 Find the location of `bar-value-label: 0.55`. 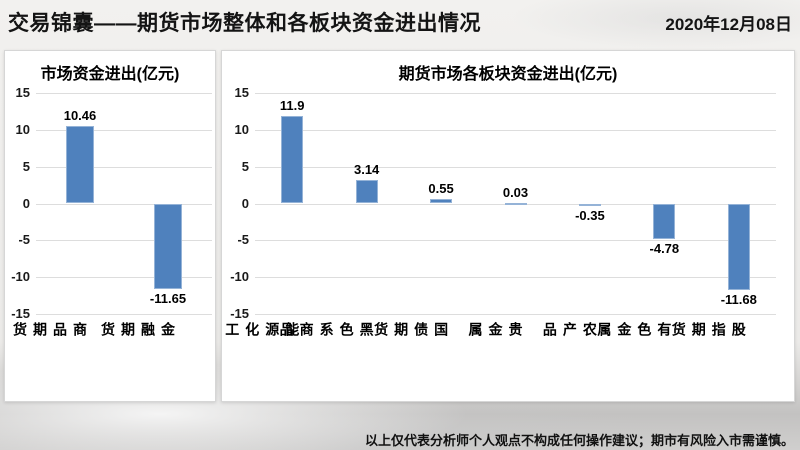

bar-value-label: 0.55 is located at coordinates (441, 189).